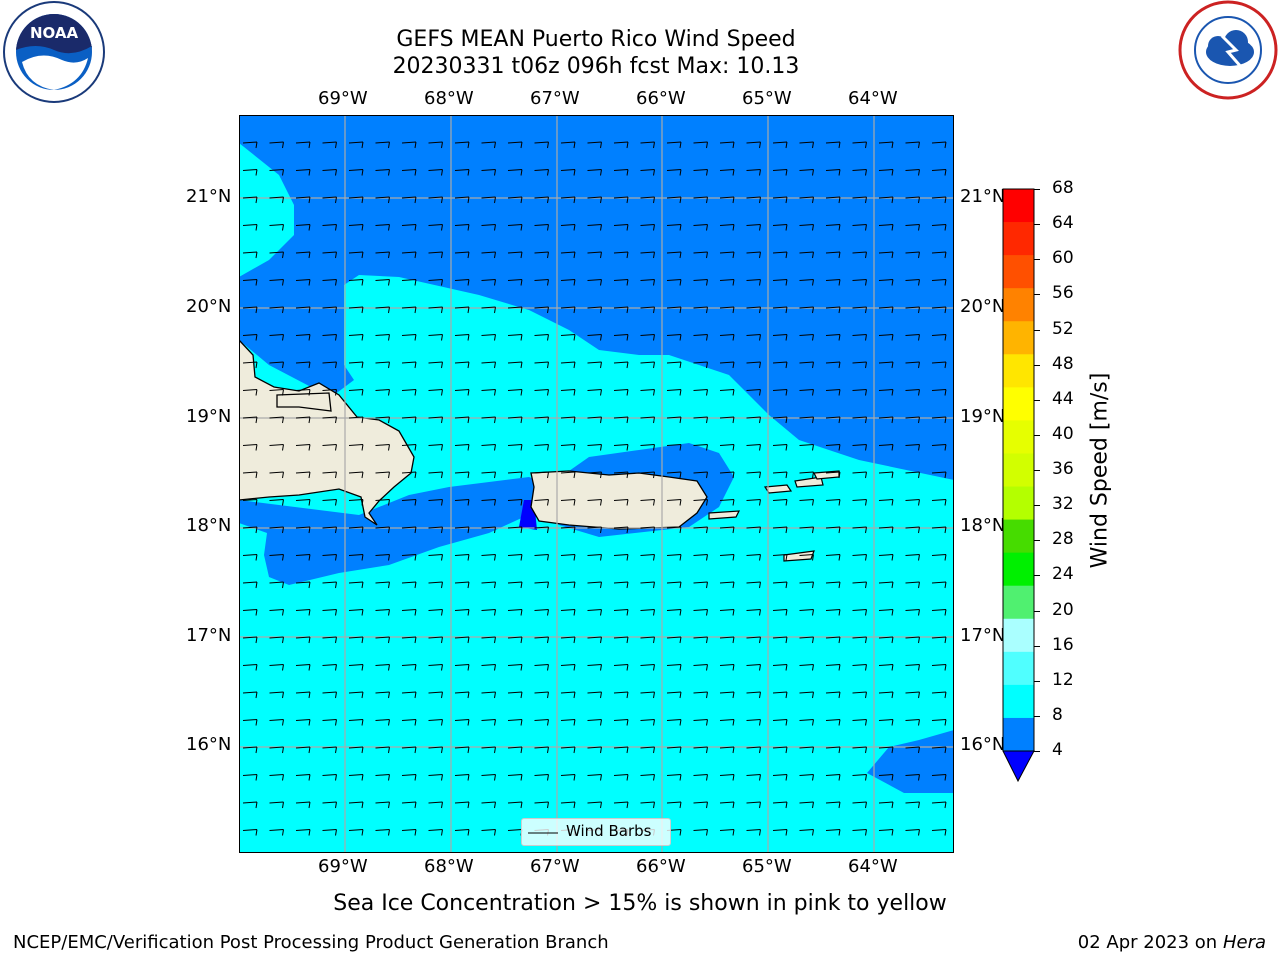  What do you see at coordinates (449, 98) in the screenshot?
I see `lon-tick-top-68: 68°W` at bounding box center [449, 98].